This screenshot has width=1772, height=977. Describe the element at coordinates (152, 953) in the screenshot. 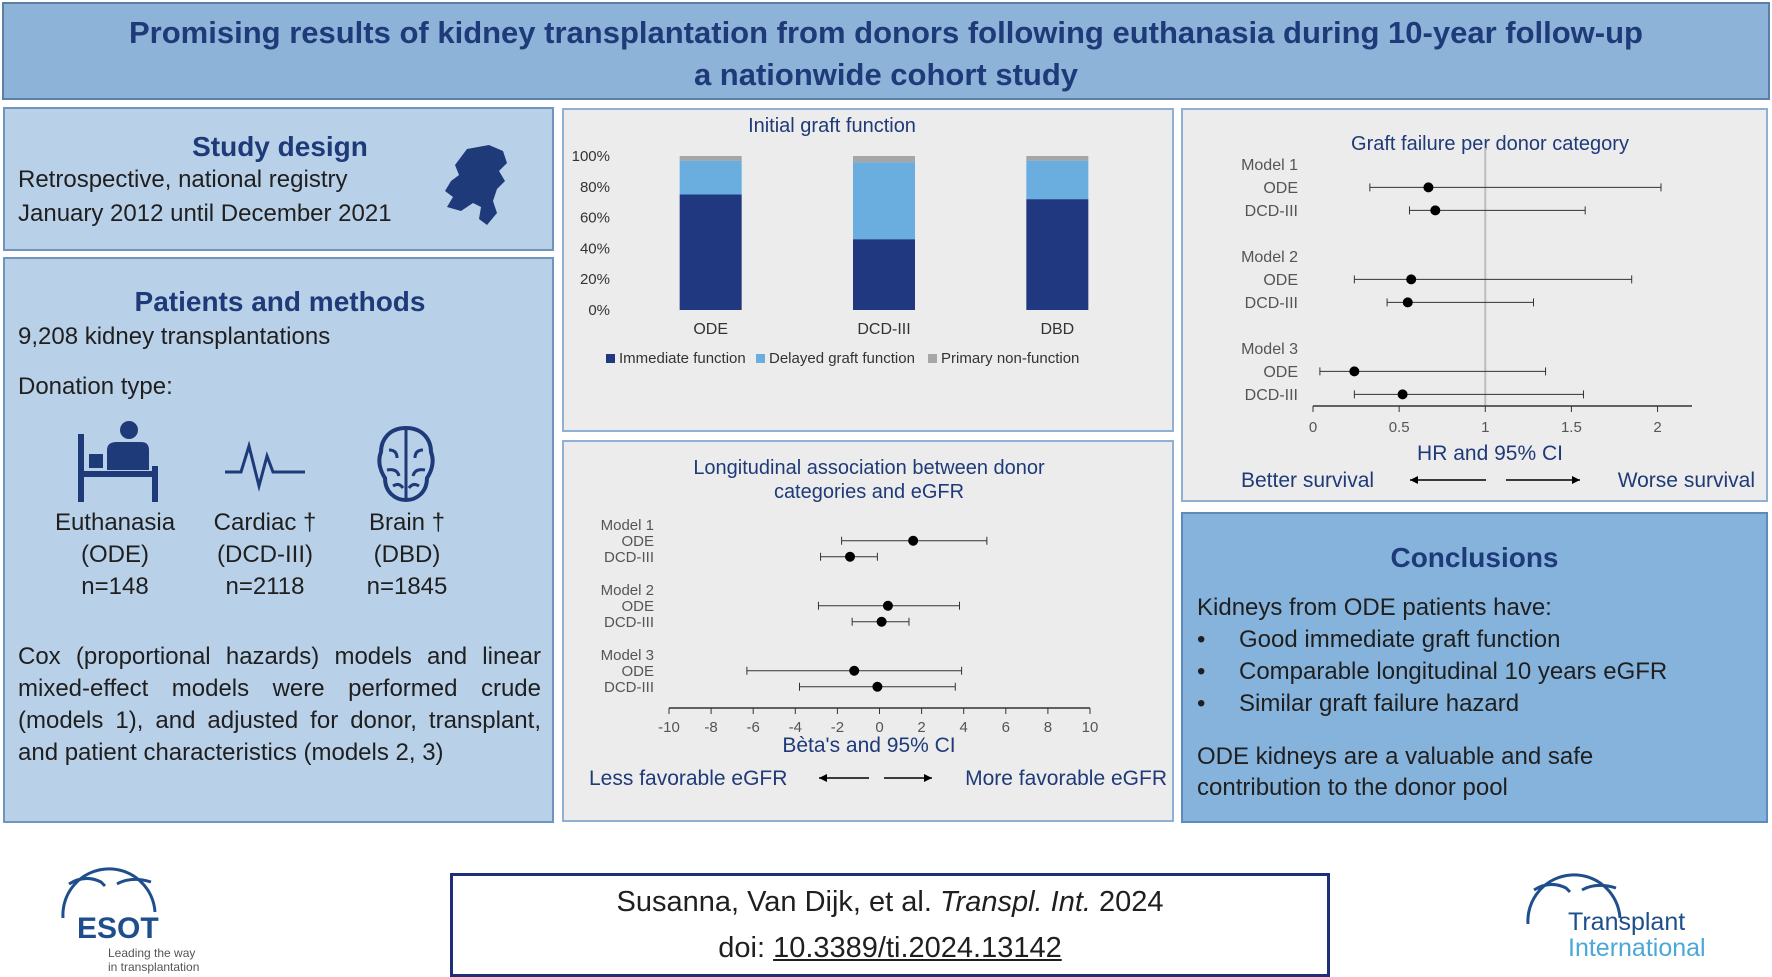

I see `esot-tagline-1: Leading the way` at that location.